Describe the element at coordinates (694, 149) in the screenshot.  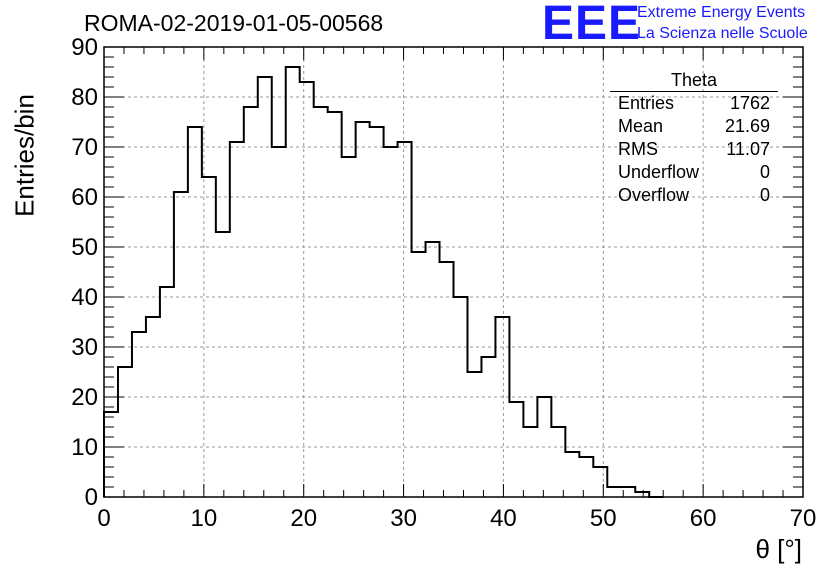
I see `stats-row-rms: RMS 11.07` at that location.